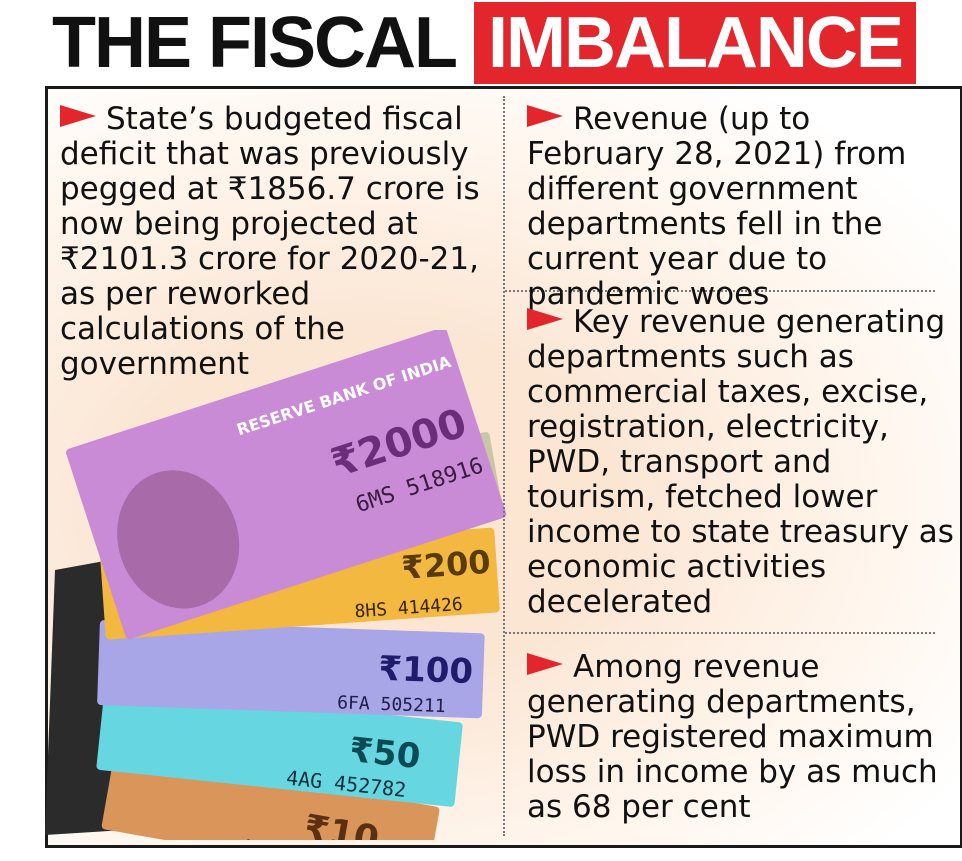 The width and height of the screenshot is (962, 861). Describe the element at coordinates (445, 565) in the screenshot. I see `svg-text: ₹200` at that location.